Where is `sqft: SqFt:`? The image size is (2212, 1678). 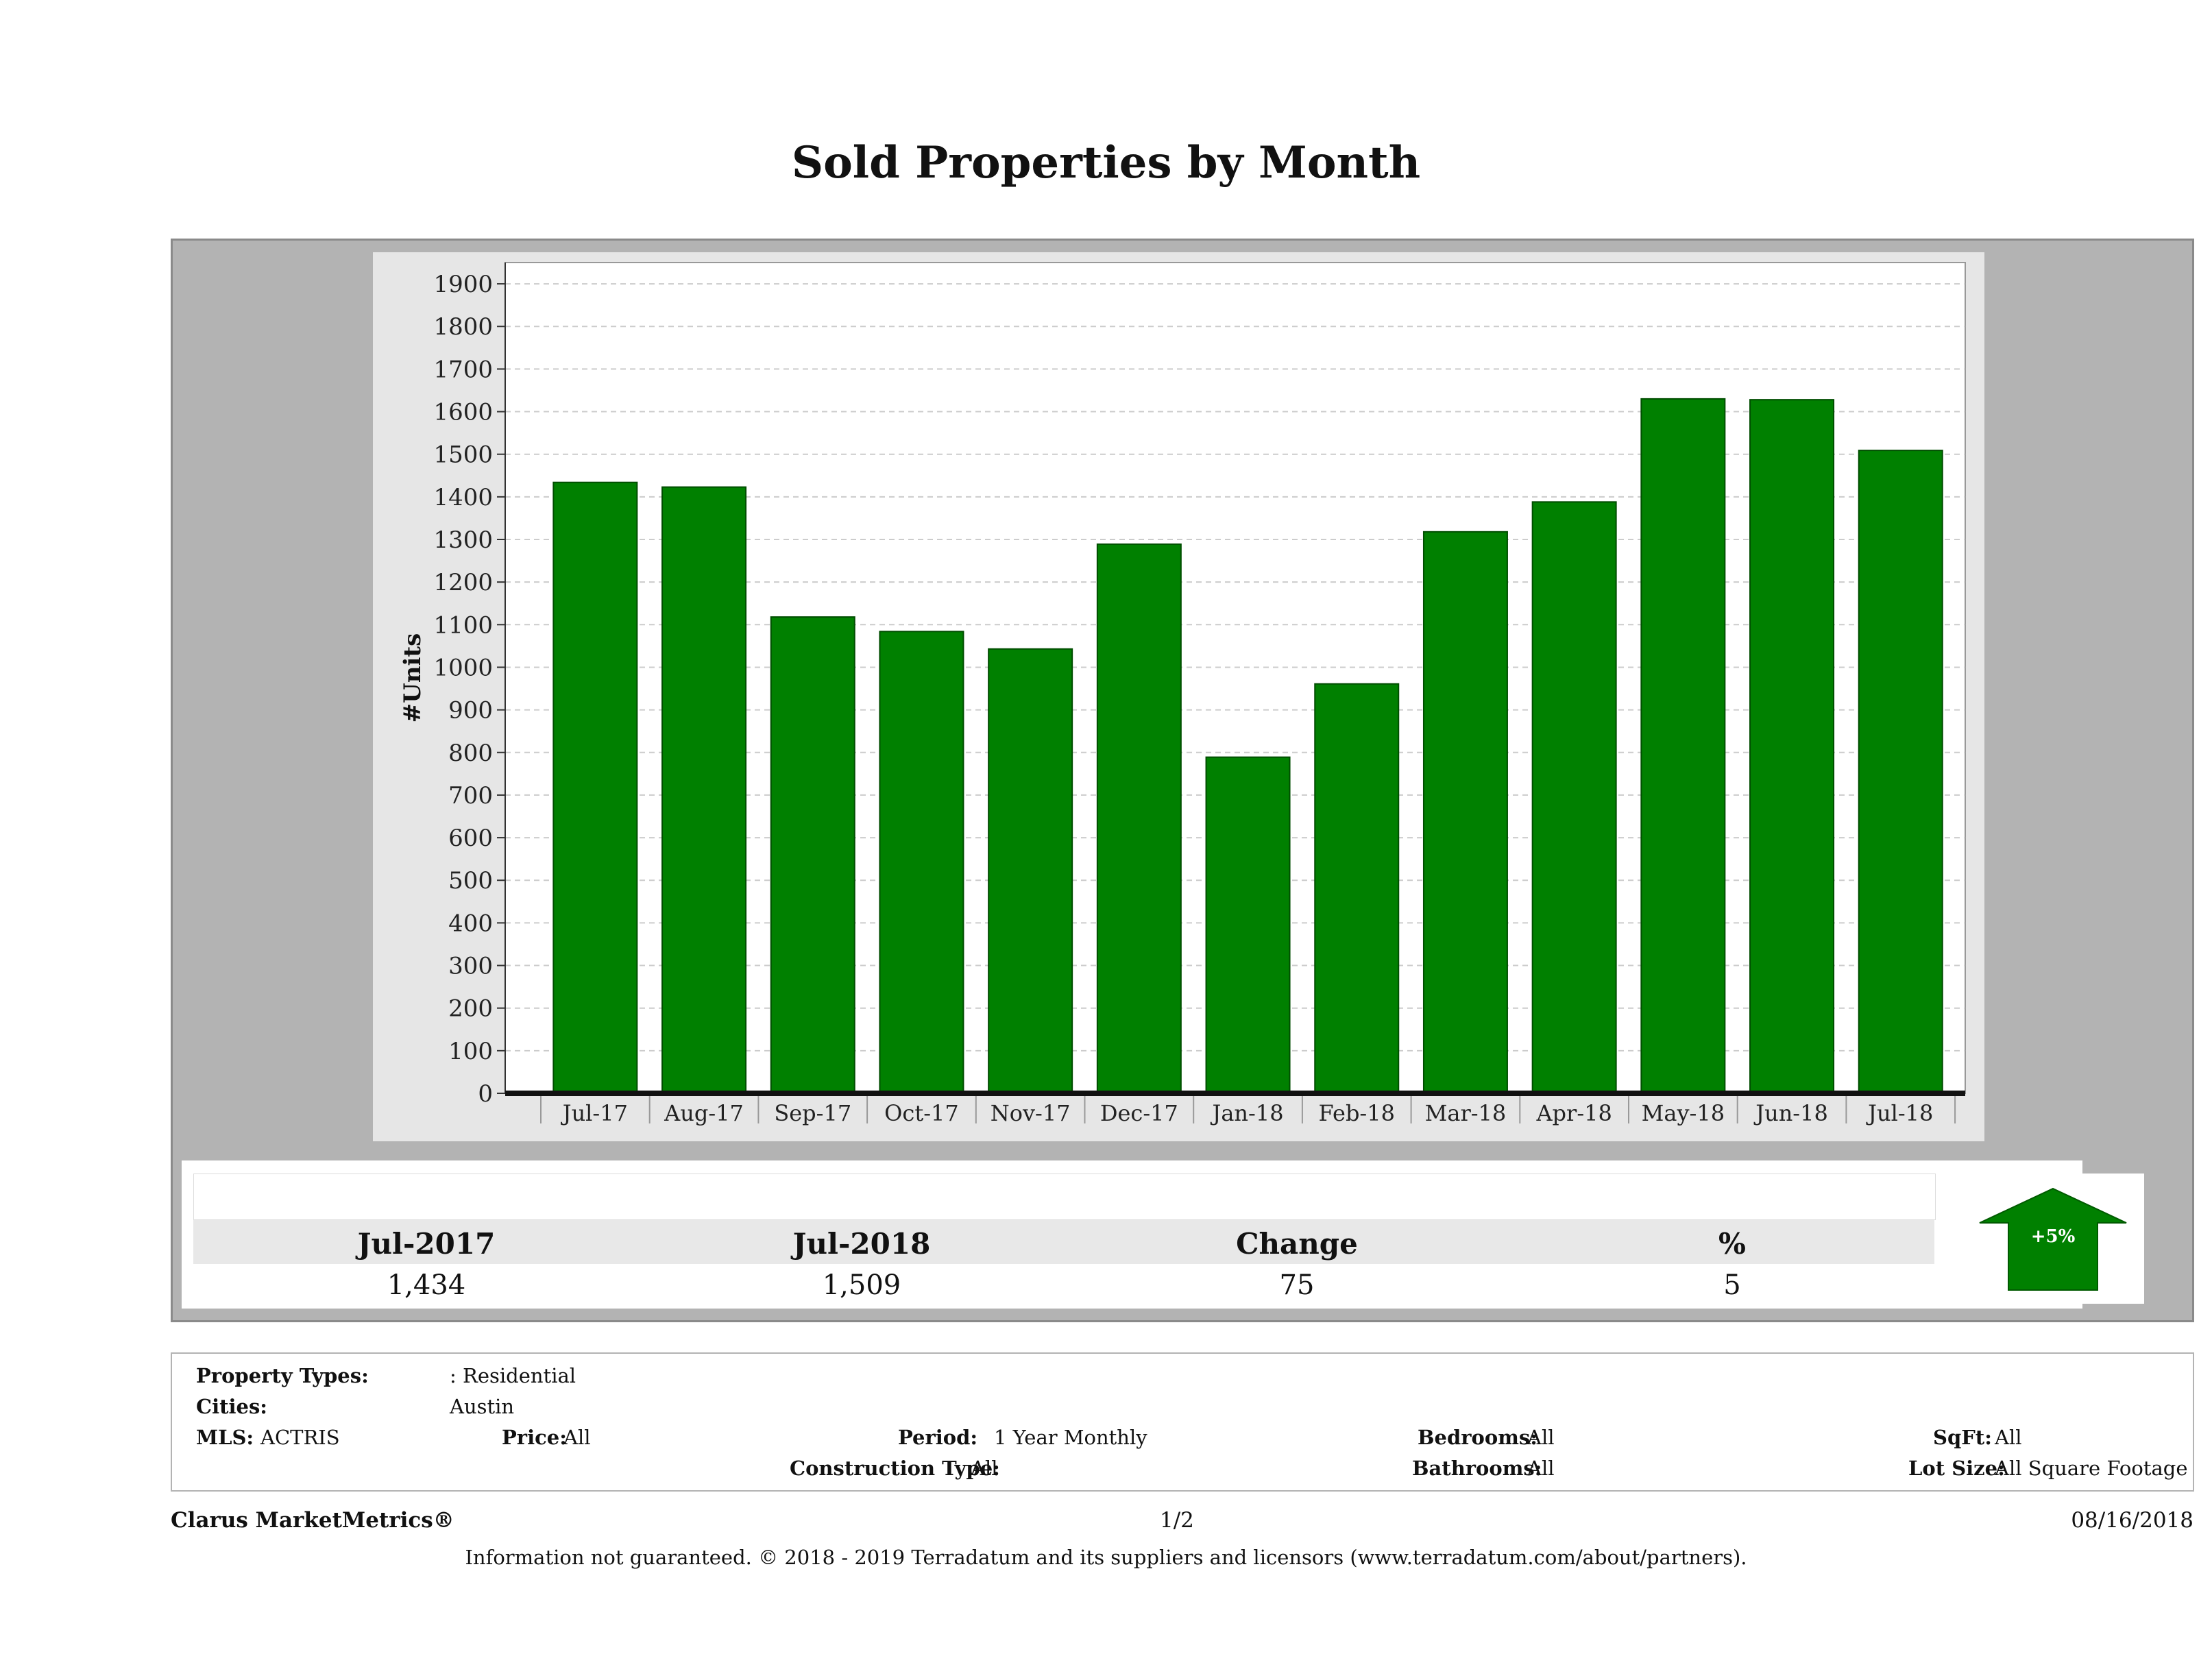 sqft: SqFt: is located at coordinates (1963, 1437).